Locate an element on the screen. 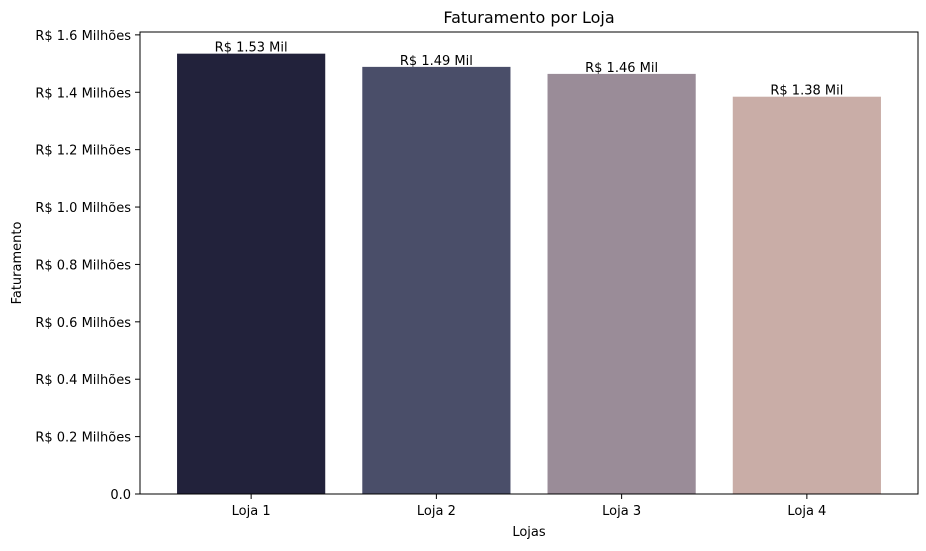  bar-value-label-4: R$ 1.38 Mil is located at coordinates (806, 91).